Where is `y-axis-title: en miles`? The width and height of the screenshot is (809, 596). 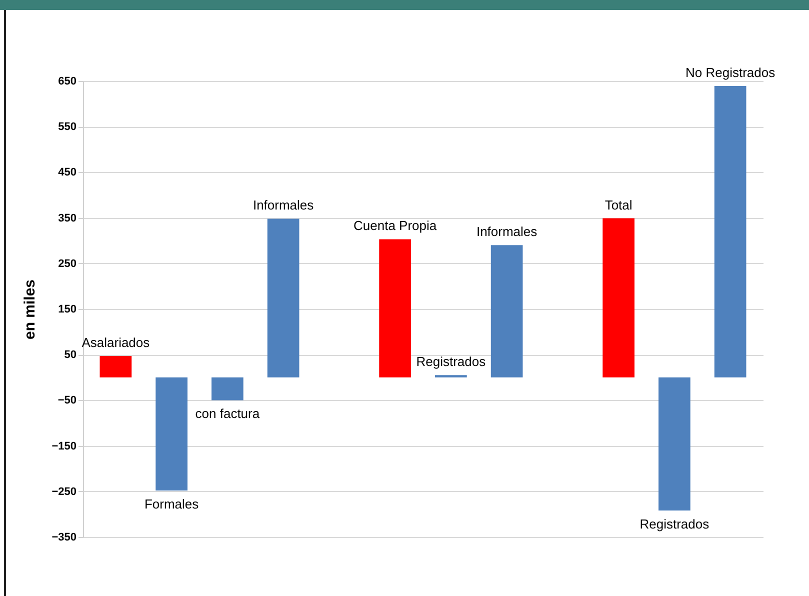
y-axis-title: en miles is located at coordinates (30, 309).